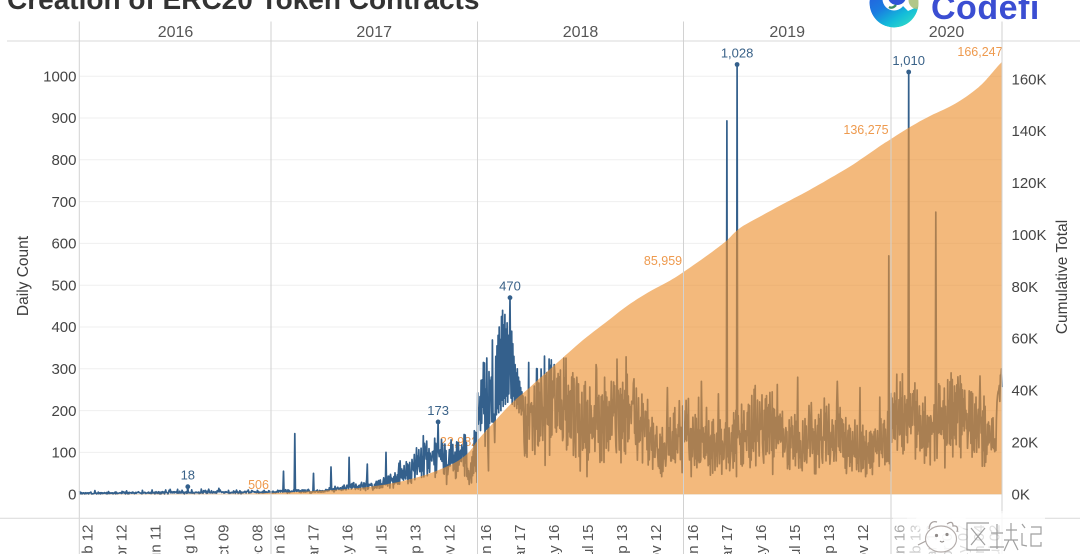 The height and width of the screenshot is (554, 1080). What do you see at coordinates (947, 32) in the screenshot?
I see `svg-text: 2020` at bounding box center [947, 32].